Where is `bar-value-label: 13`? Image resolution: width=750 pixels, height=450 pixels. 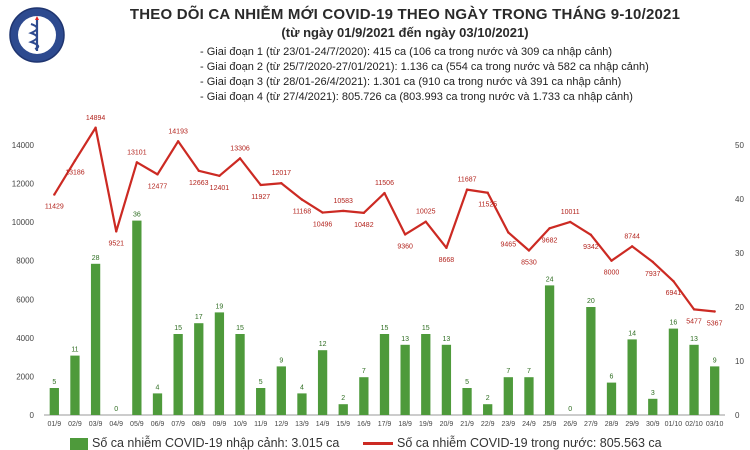
bar-value-label: 13 is located at coordinates (405, 339).